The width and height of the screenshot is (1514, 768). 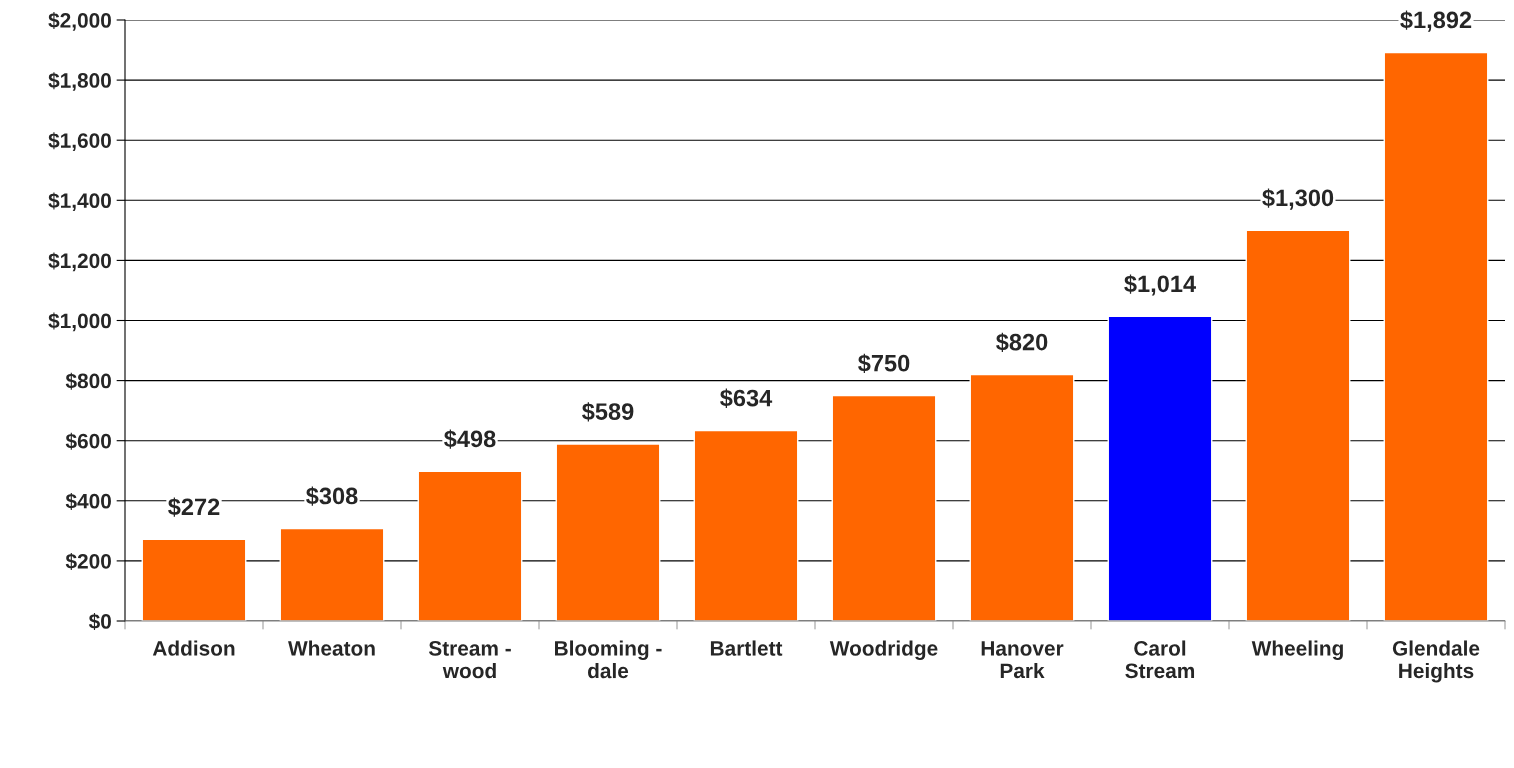 What do you see at coordinates (79, 202) in the screenshot?
I see `y-tick-label: $1,400` at bounding box center [79, 202].